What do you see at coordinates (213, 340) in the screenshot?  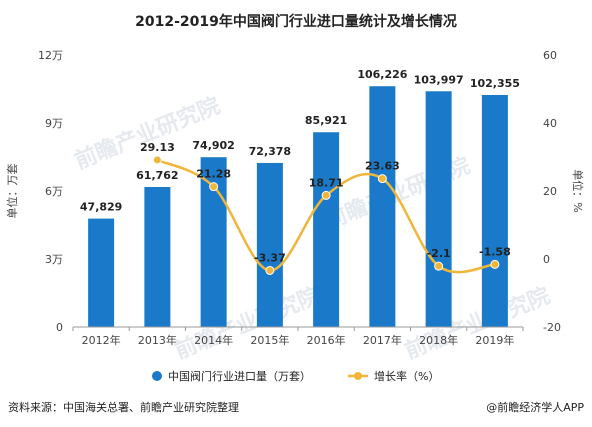 I see `x-tick-label: 2014年` at bounding box center [213, 340].